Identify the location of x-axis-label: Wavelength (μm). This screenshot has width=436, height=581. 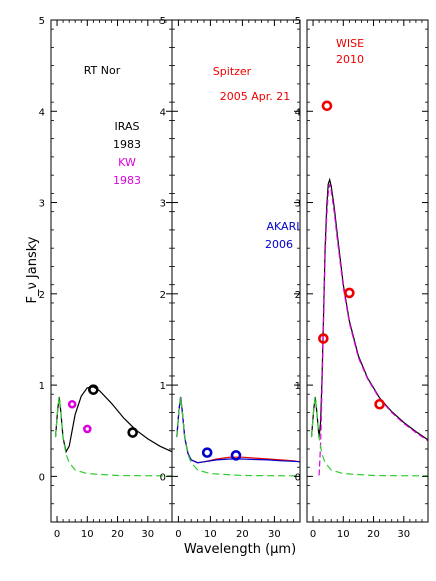
(240, 549).